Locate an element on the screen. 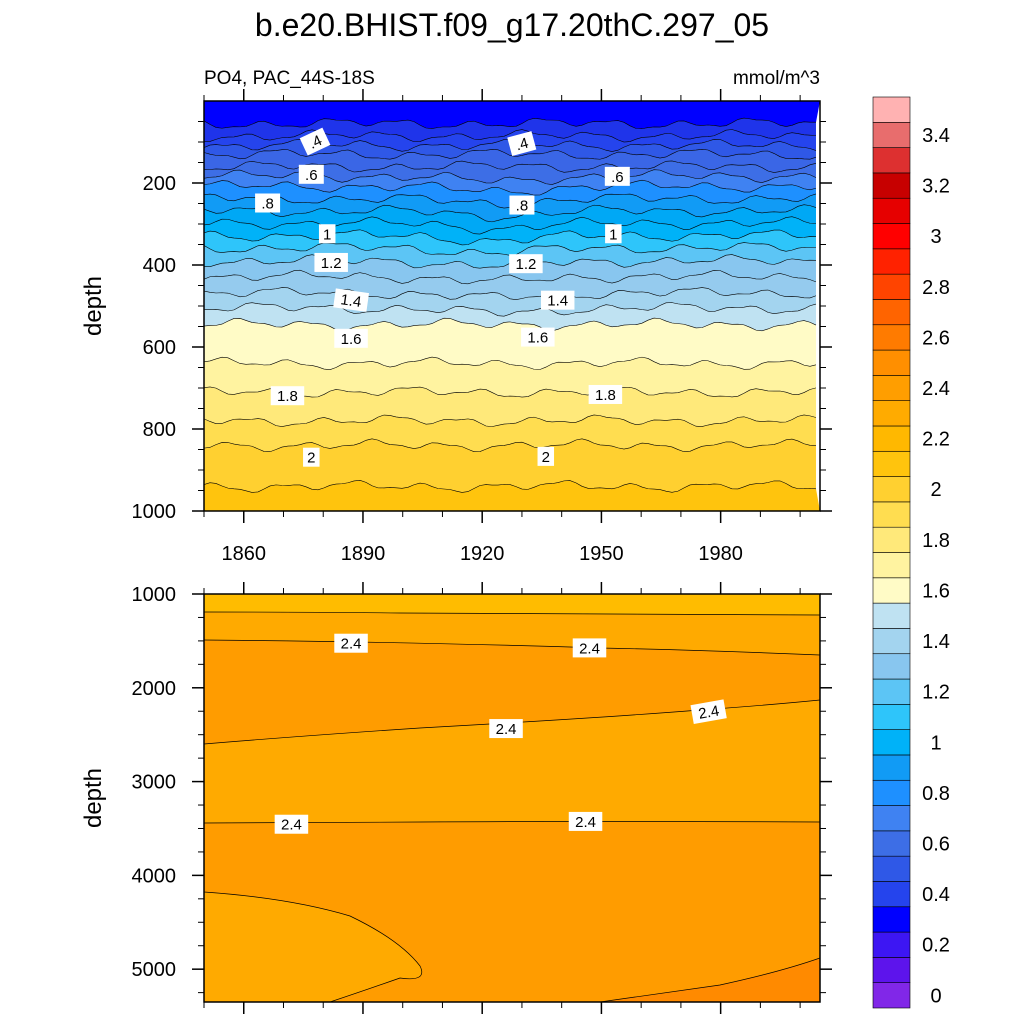 This screenshot has height=1024, width=1024. y-tick-label: 400 is located at coordinates (159, 266).